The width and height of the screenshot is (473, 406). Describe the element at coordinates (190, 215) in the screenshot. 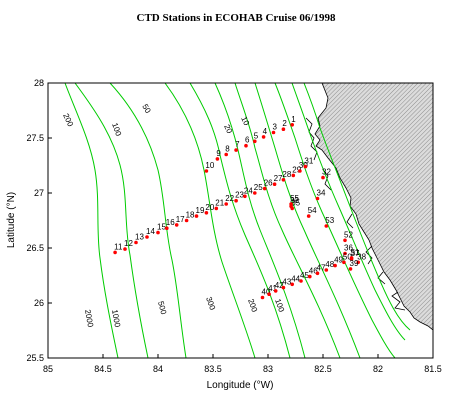

I see `station-label: 18` at that location.